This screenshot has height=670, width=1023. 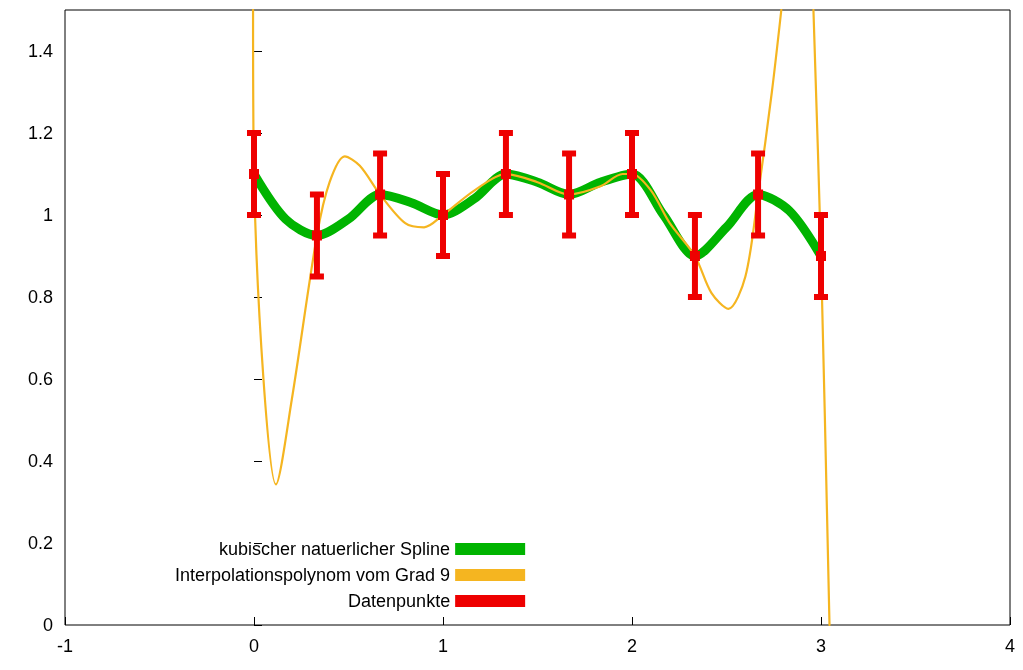 What do you see at coordinates (443, 646) in the screenshot?
I see `x-tick-label: 1` at bounding box center [443, 646].